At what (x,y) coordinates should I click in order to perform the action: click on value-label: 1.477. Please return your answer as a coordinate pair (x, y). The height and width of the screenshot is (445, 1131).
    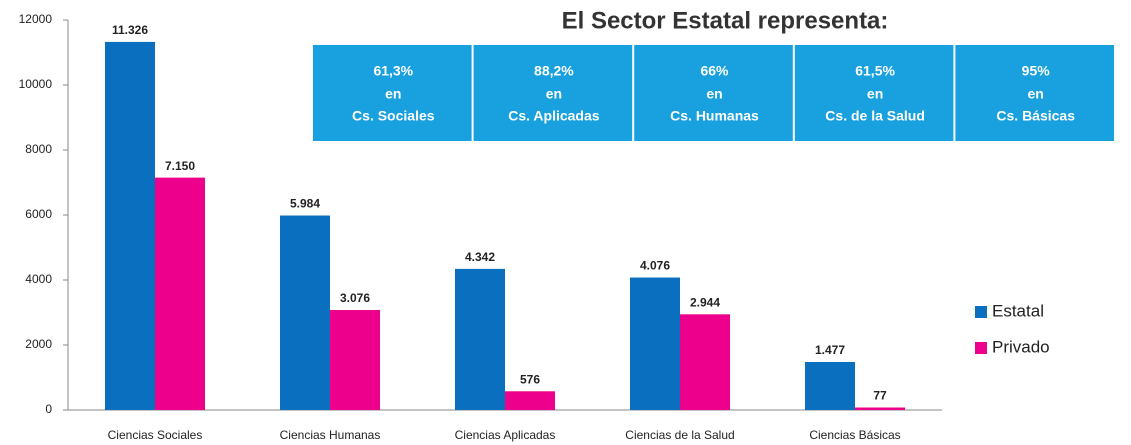
    Looking at the image, I should click on (830, 350).